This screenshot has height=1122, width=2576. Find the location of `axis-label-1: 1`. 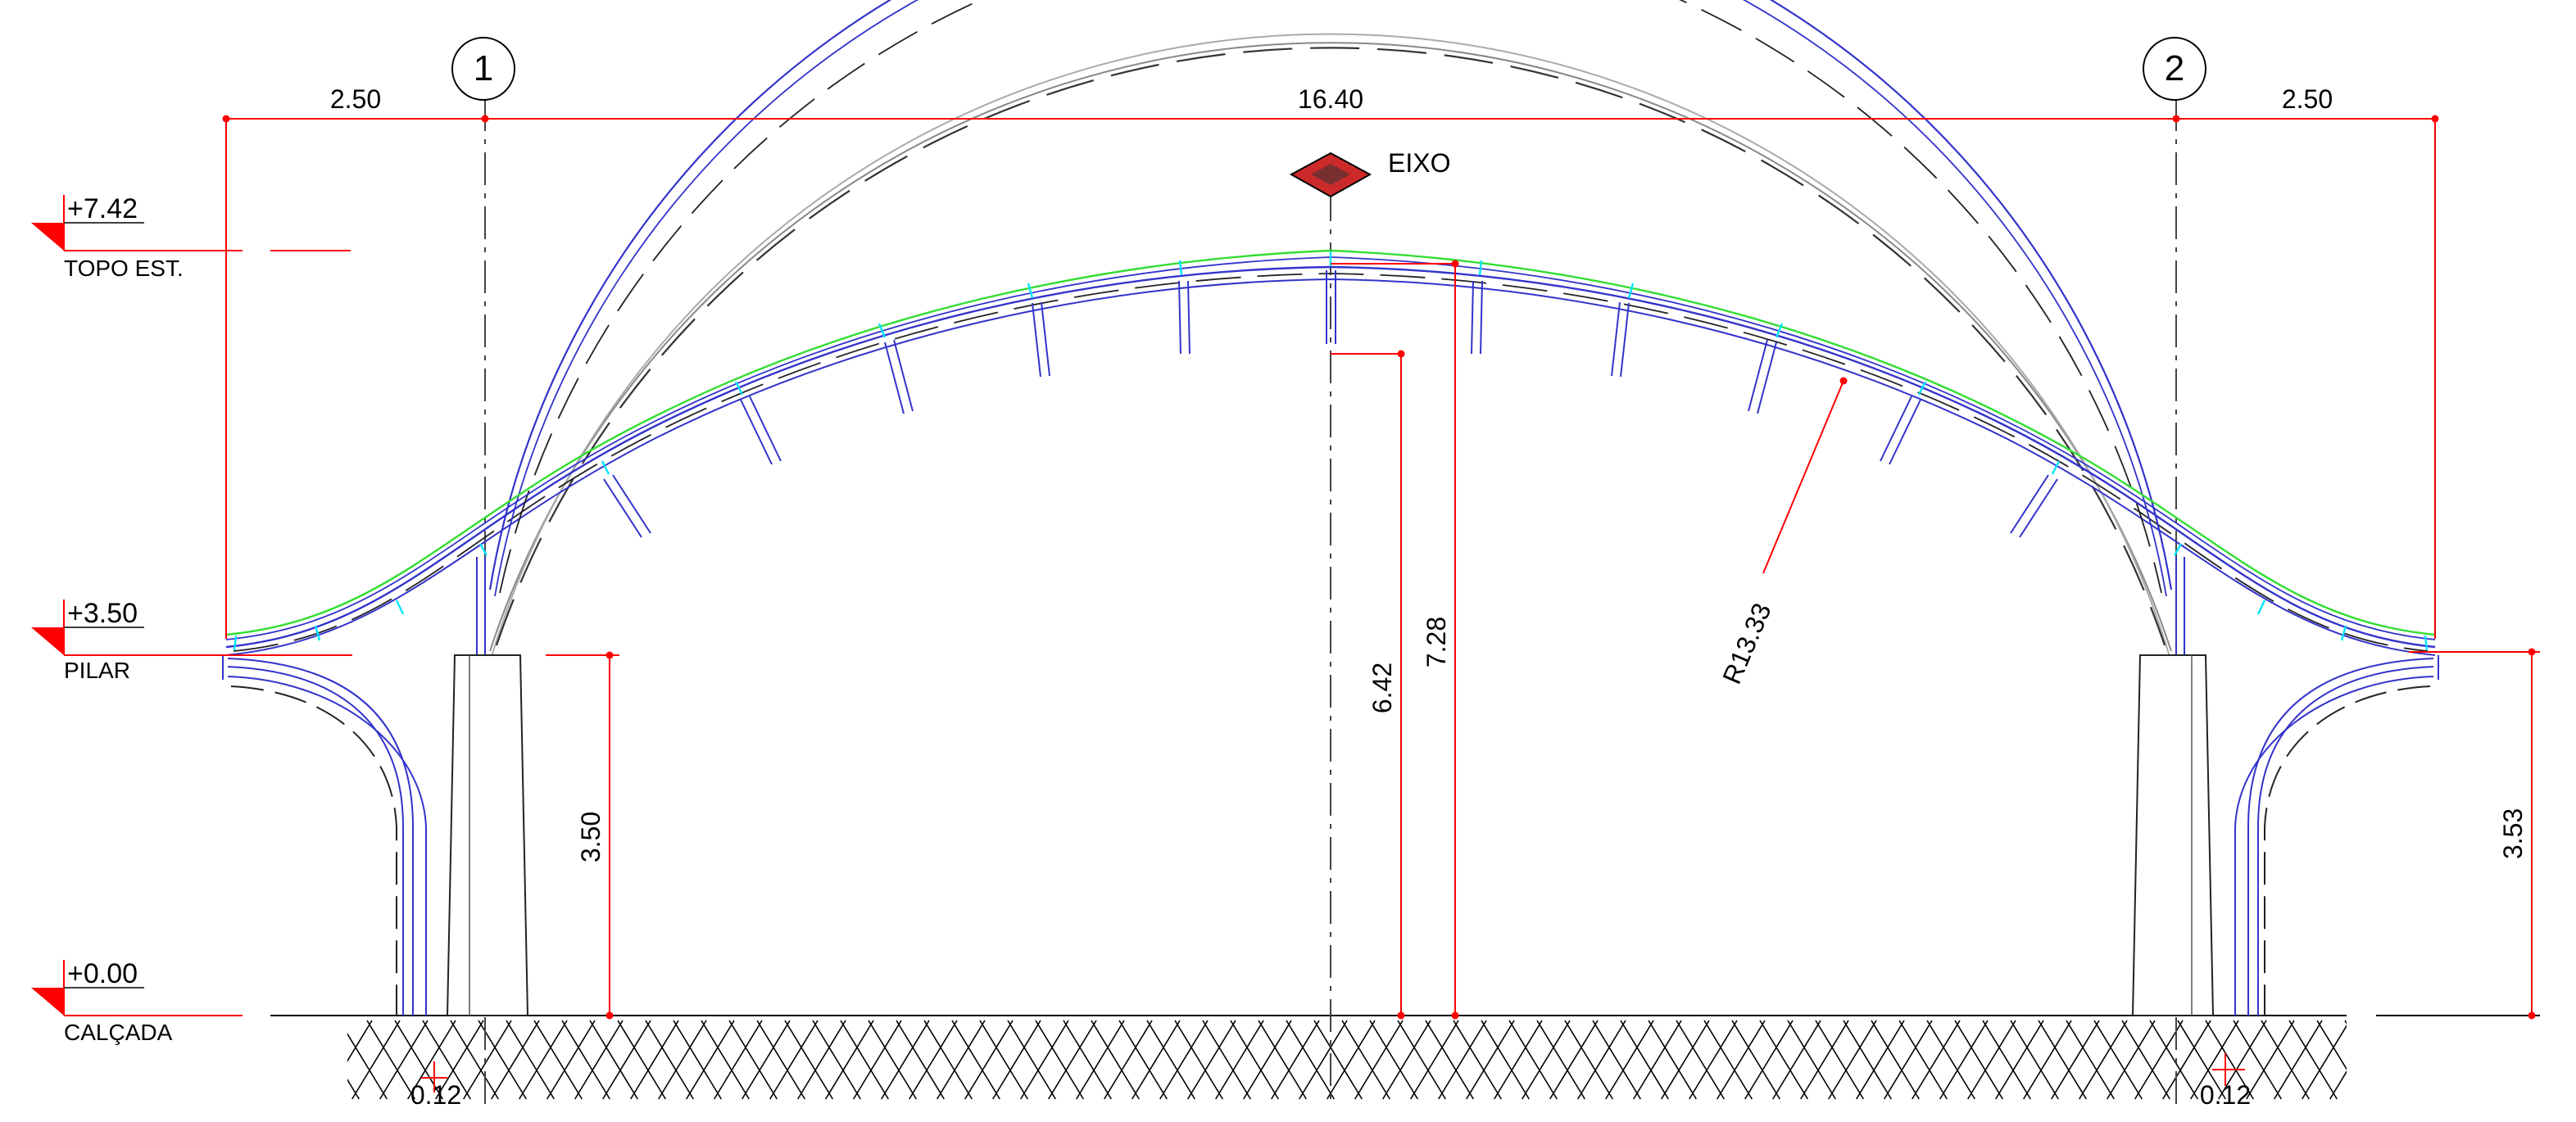

axis-label-1: 1 is located at coordinates (483, 68).